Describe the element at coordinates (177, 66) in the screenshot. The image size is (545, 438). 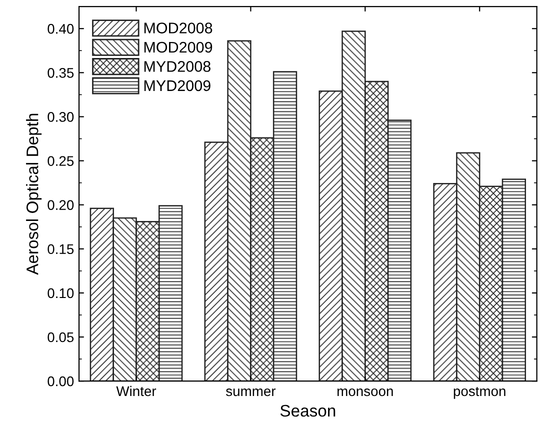
I see `legend-label: MYD2008` at that location.